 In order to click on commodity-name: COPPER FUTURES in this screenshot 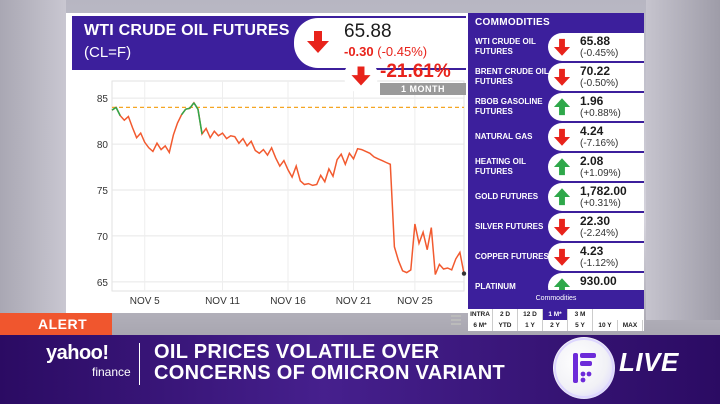, I will do `click(512, 256)`.